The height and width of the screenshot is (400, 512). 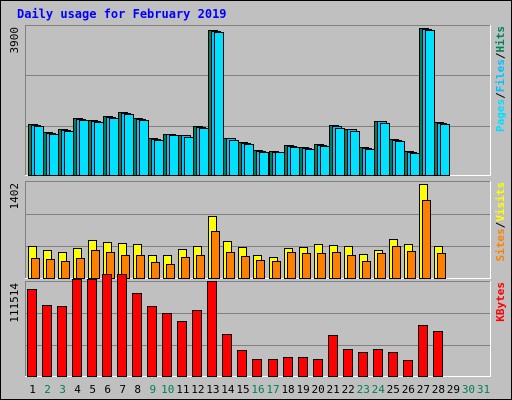 I want to click on x-tick-label-day-31: 31, so click(x=483, y=389).